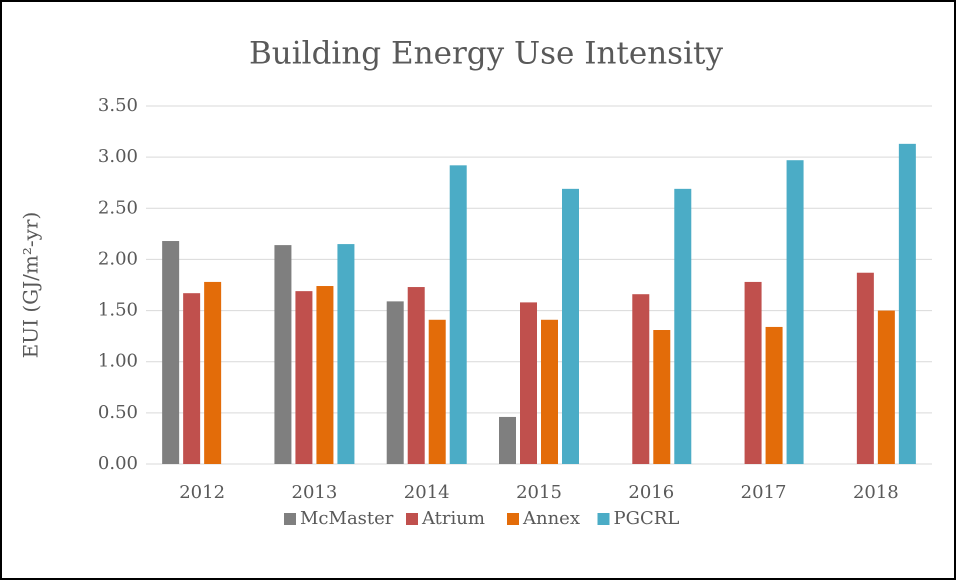 The height and width of the screenshot is (580, 956). I want to click on y-tick-label: 2.00, so click(118, 258).